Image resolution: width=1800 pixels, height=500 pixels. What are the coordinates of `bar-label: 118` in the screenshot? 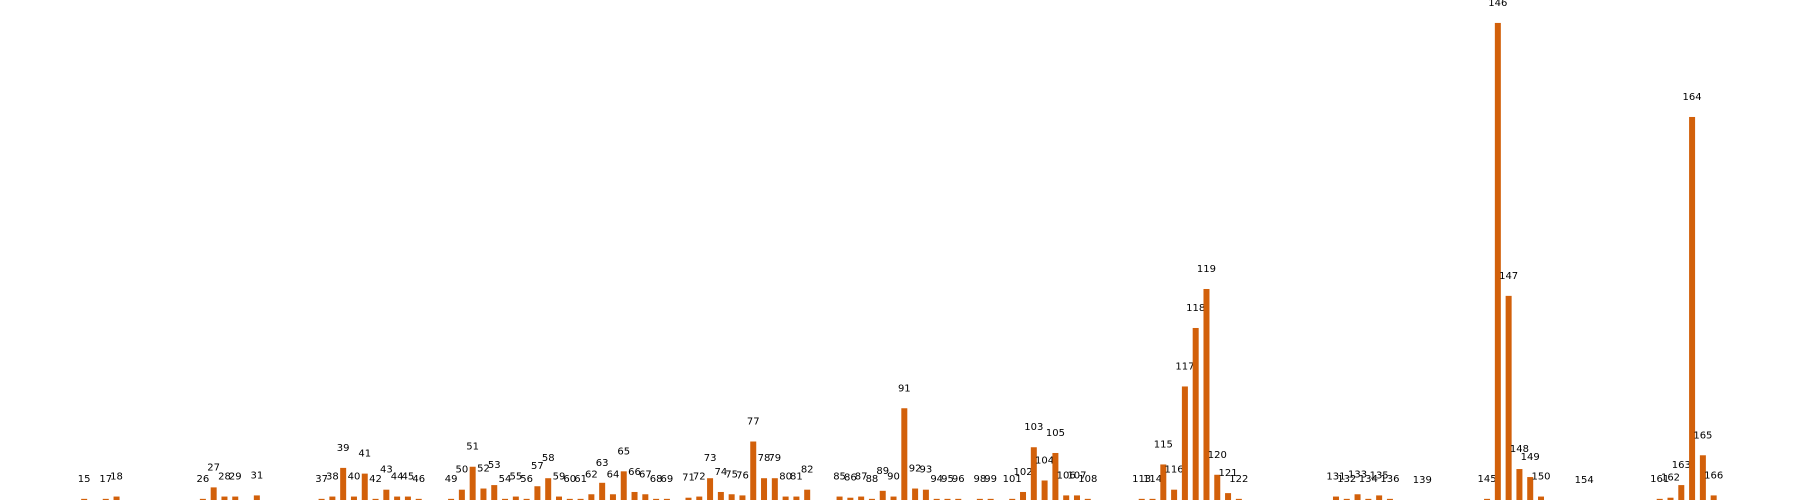 It's located at (1195, 308).